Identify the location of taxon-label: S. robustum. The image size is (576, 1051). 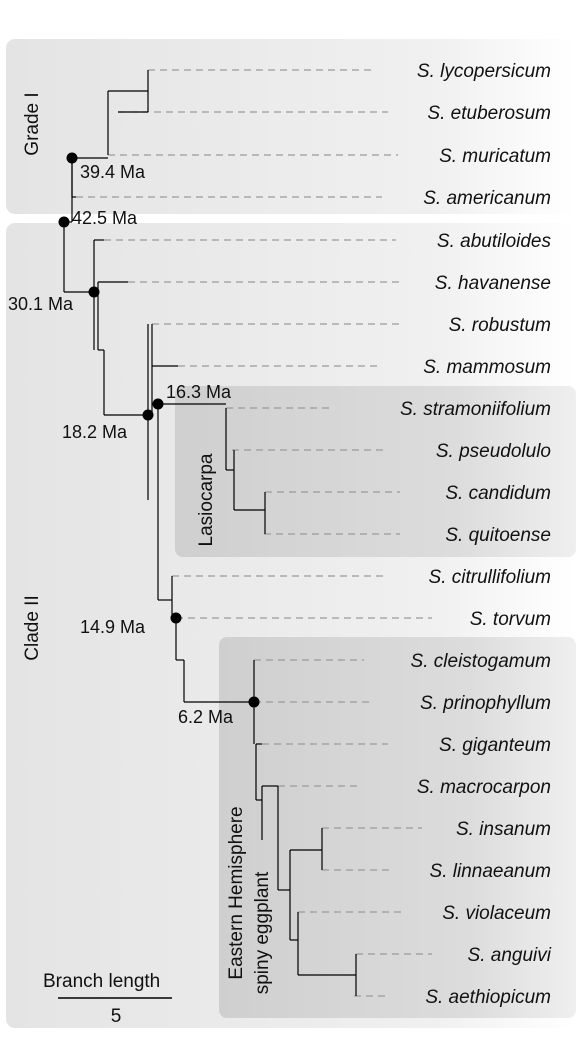
(500, 325).